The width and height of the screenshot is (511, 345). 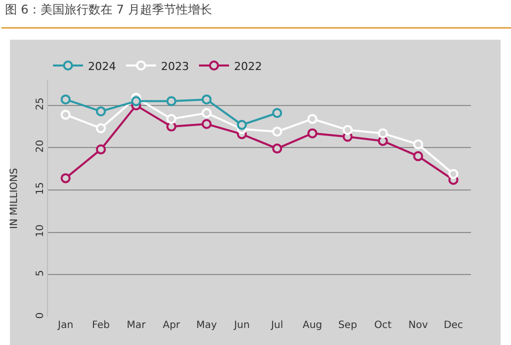 What do you see at coordinates (348, 325) in the screenshot?
I see `x-tick-label: Sep` at bounding box center [348, 325].